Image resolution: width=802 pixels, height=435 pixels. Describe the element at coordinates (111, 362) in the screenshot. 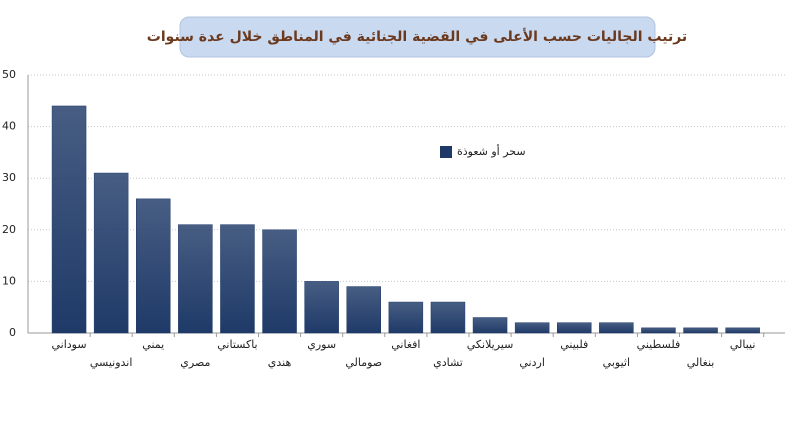

I see `x-tick-label: اندونيسي` at that location.